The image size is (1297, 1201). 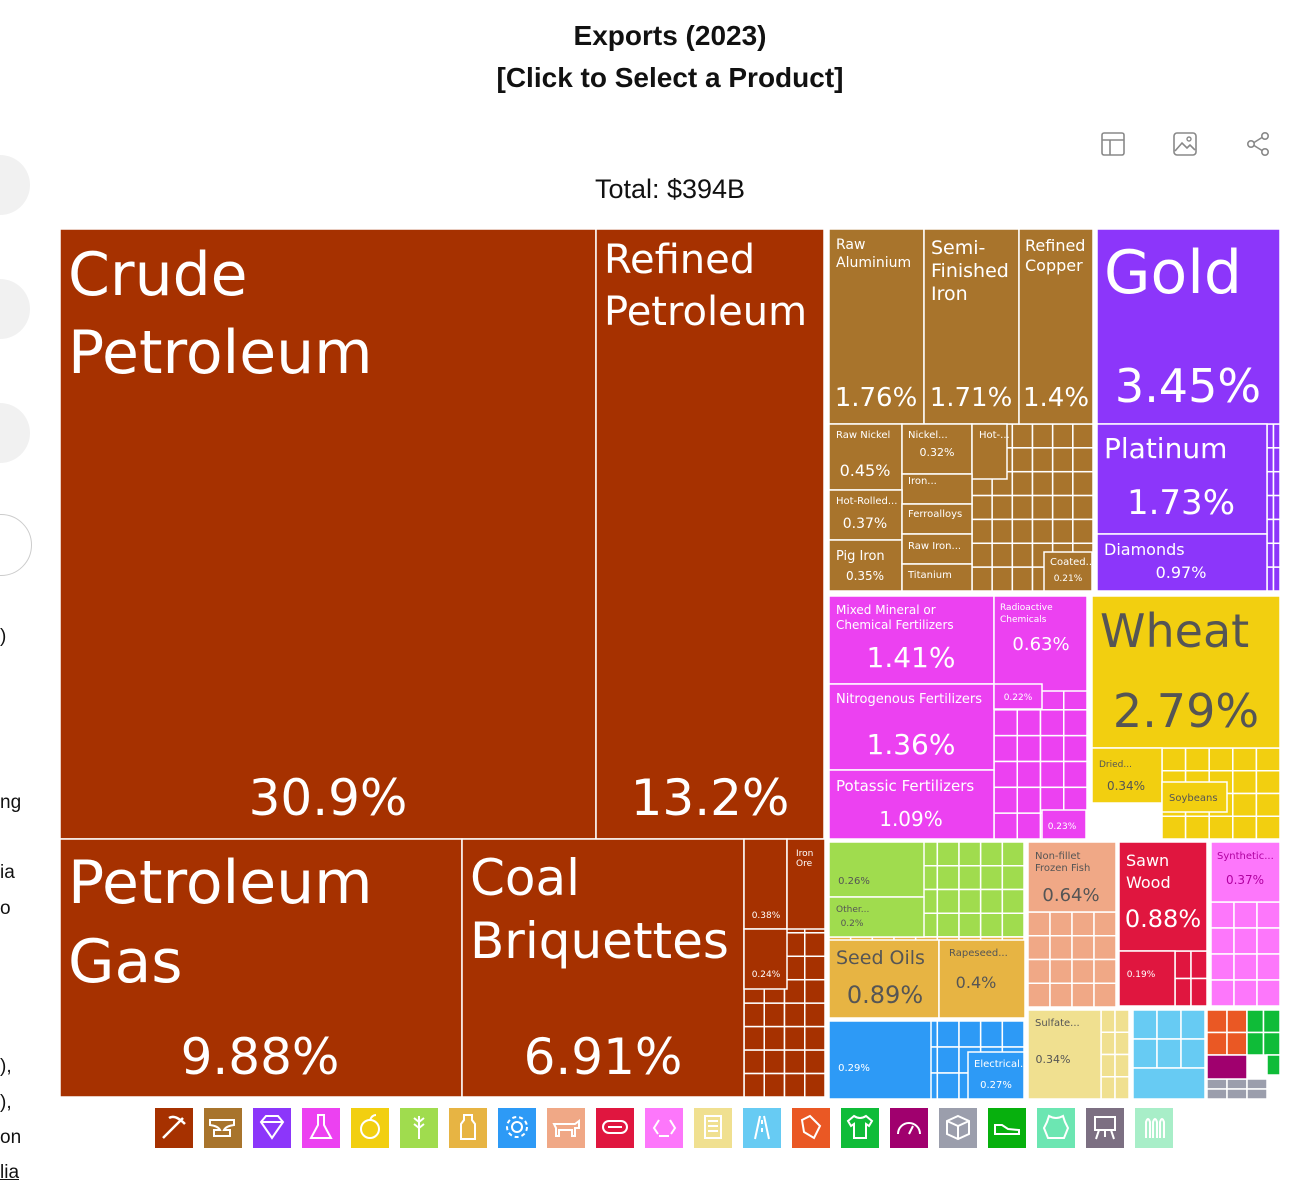 What do you see at coordinates (884, 979) in the screenshot?
I see `treemap-tile-seed-oils` at bounding box center [884, 979].